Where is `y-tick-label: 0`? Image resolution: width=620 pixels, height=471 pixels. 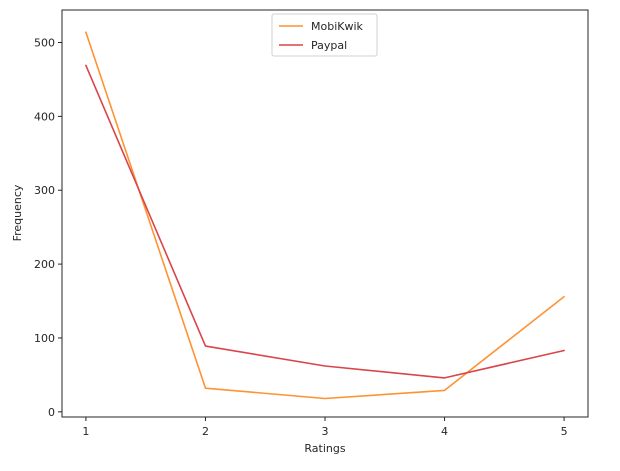
y-tick-label: 0 is located at coordinates (51, 412).